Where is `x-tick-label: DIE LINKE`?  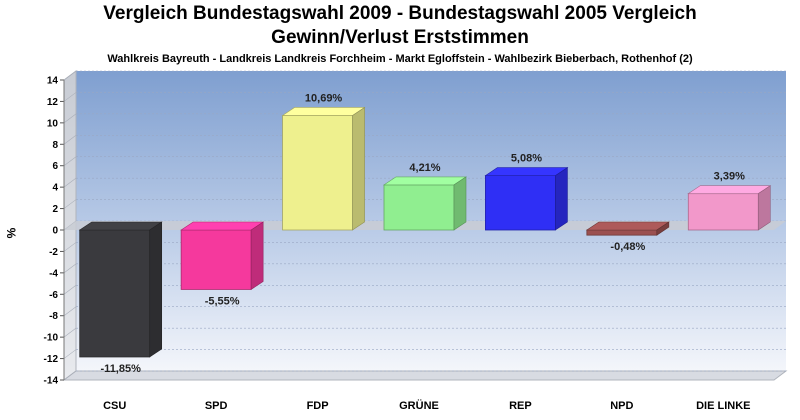 x-tick-label: DIE LINKE is located at coordinates (723, 406).